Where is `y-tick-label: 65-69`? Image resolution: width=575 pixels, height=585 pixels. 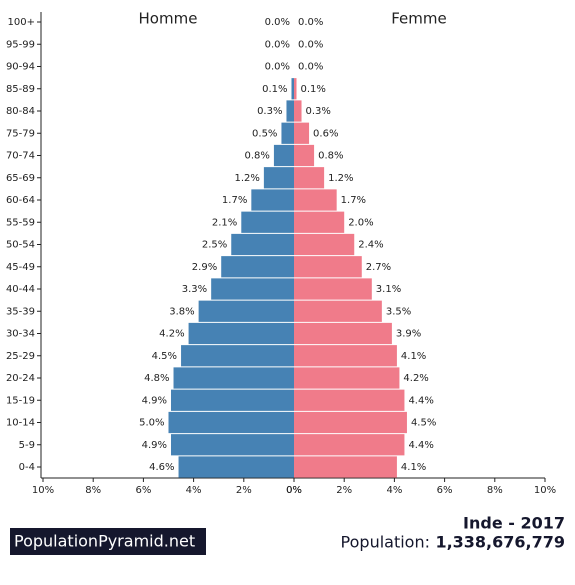 y-tick-label: 65-69 is located at coordinates (20, 178).